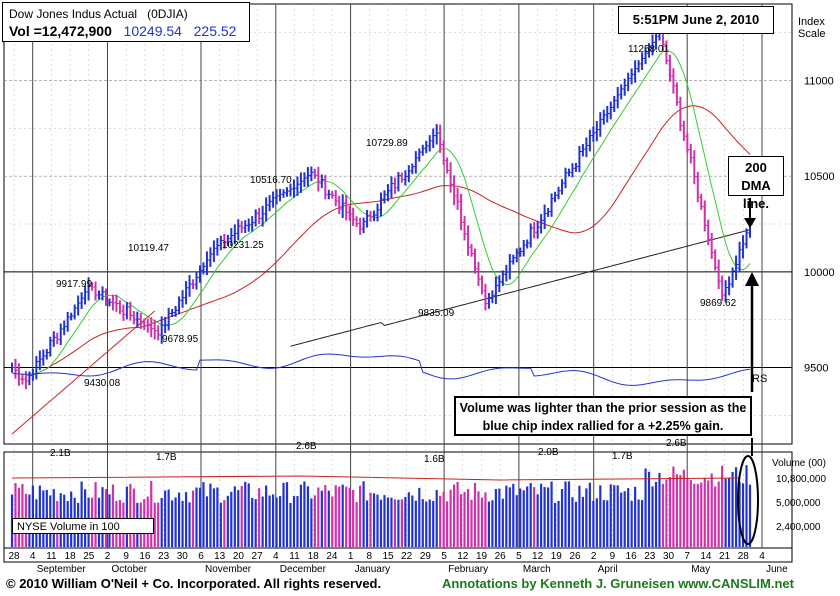 The width and height of the screenshot is (840, 596). I want to click on volume-tick-label: 2,400,000, so click(798, 527).